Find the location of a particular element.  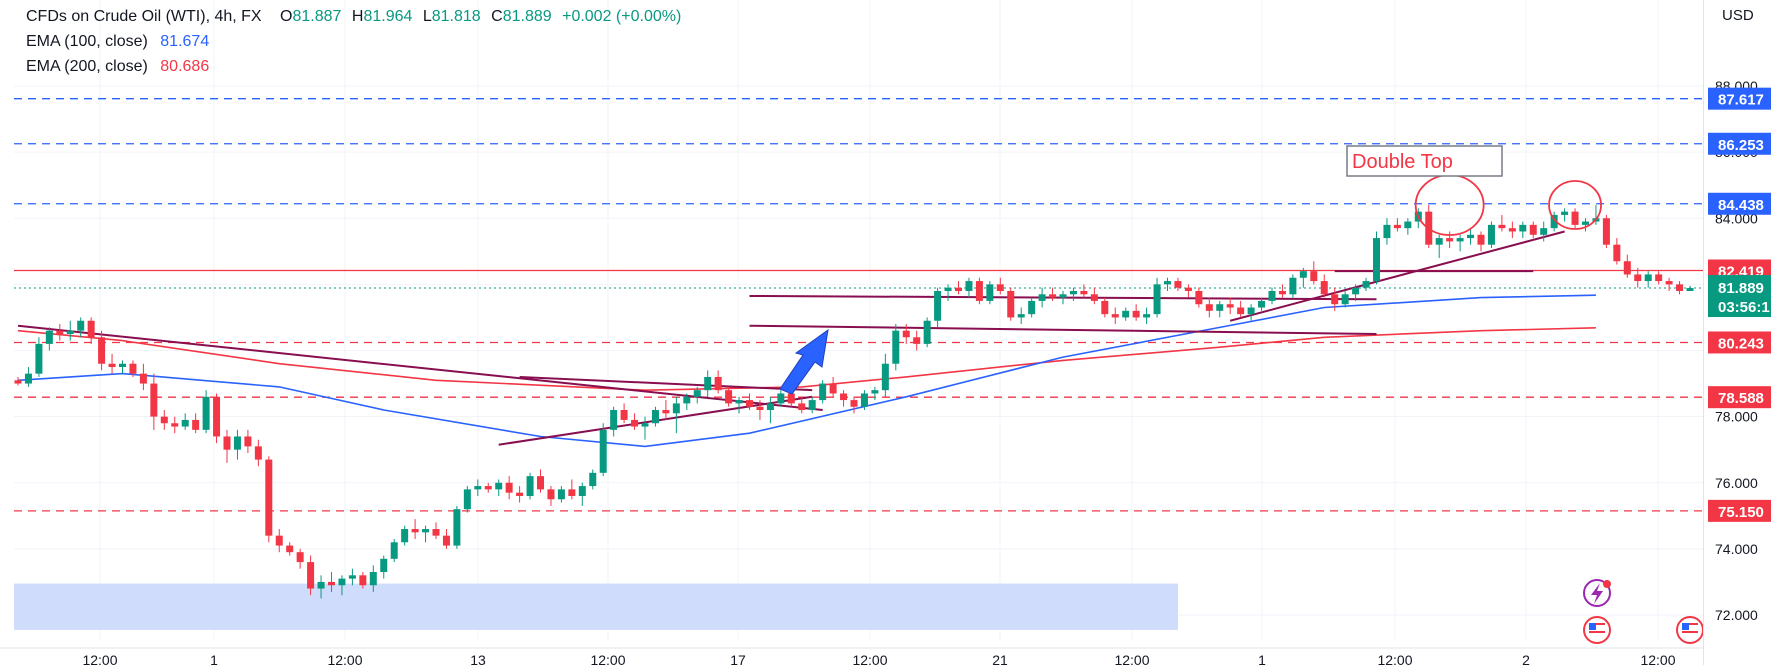

us-flag-icon-ring is located at coordinates (1597, 630).